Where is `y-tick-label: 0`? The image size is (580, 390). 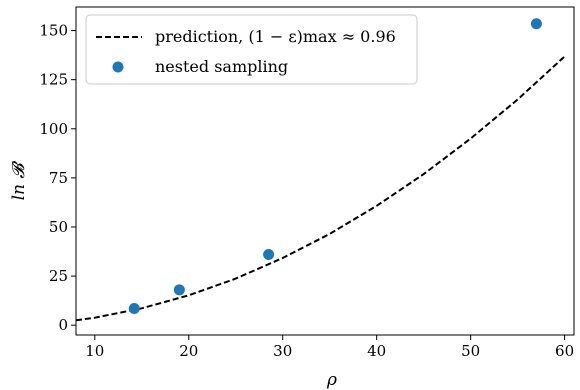 y-tick-label: 0 is located at coordinates (63, 325).